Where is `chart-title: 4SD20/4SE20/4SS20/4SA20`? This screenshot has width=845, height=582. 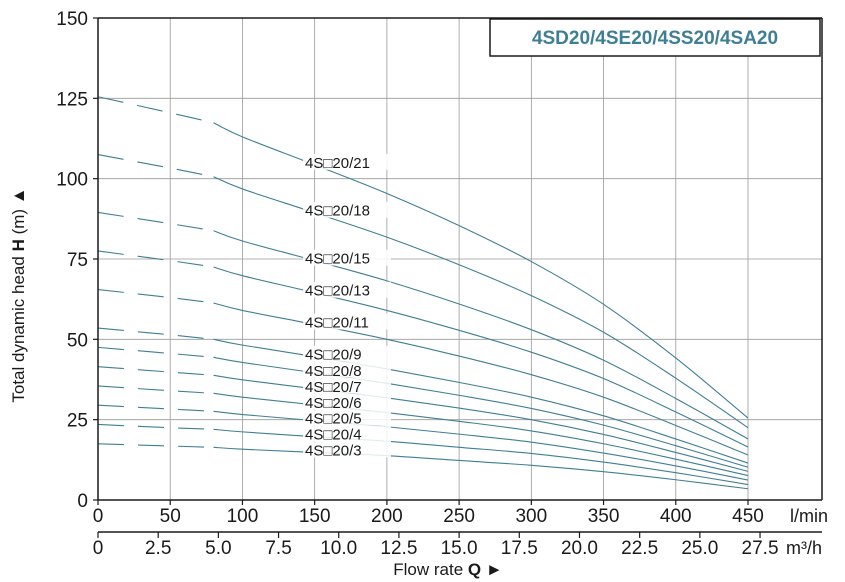 chart-title: 4SD20/4SE20/4SS20/4SA20 is located at coordinates (655, 38).